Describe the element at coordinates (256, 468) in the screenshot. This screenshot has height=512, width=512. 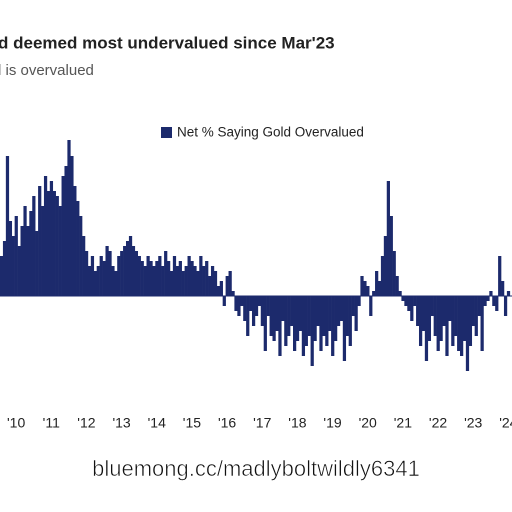
I see `watermark: bluemong.cc/madlyboltwildly6341` at that location.